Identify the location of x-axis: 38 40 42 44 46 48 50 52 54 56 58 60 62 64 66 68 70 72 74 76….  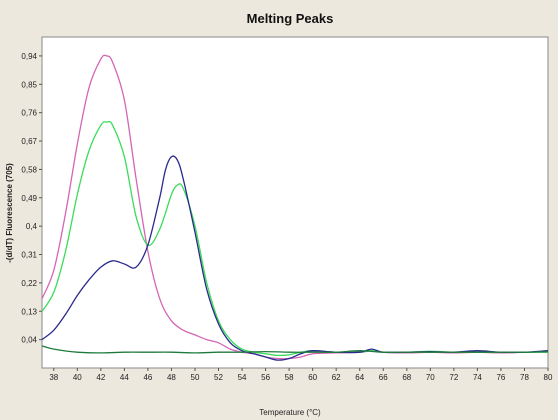
(301, 375).